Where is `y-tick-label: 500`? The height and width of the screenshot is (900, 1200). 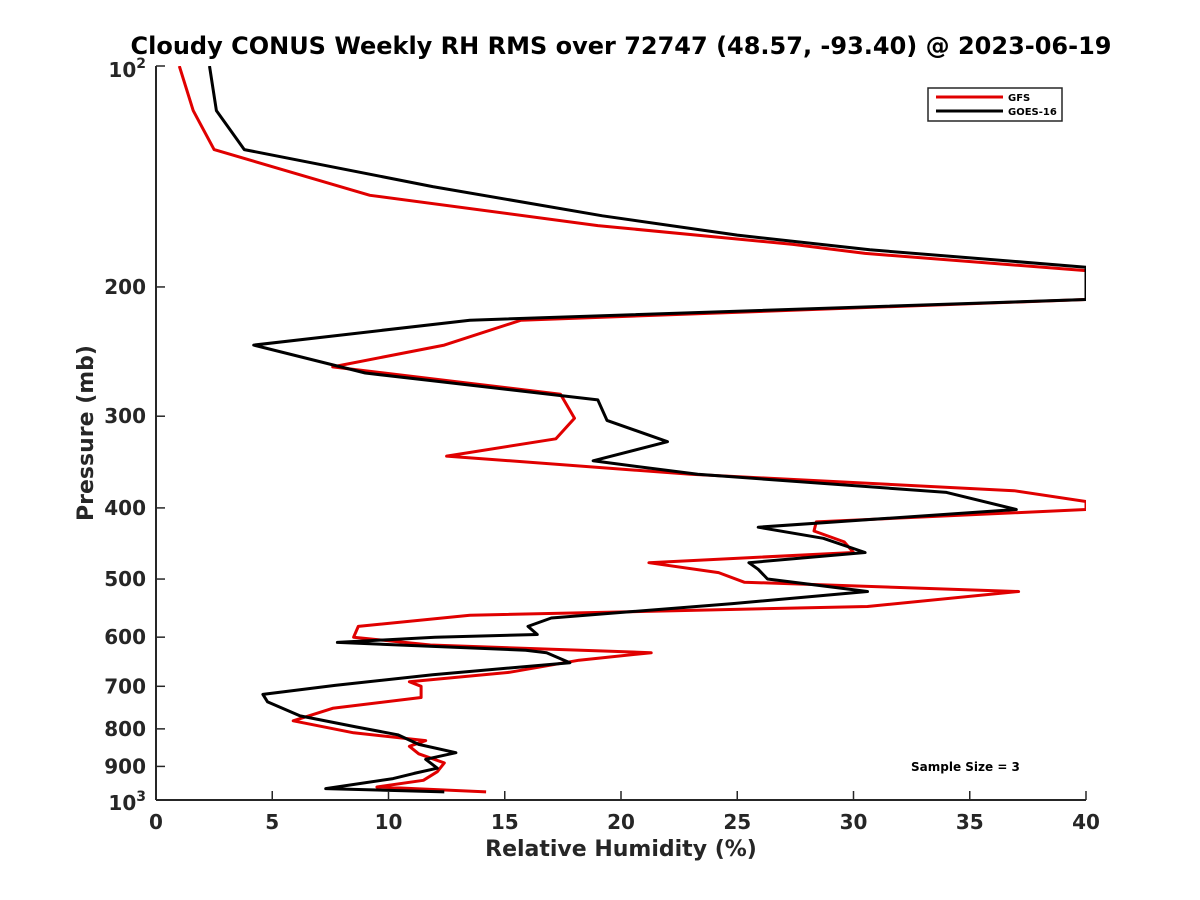 y-tick-label: 500 is located at coordinates (125, 579).